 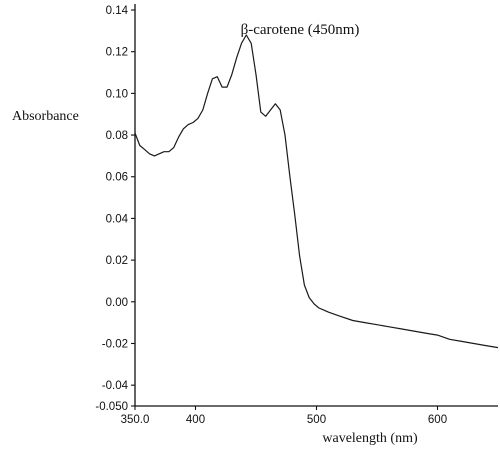 I want to click on y-axis-label: Absorbance, so click(x=45, y=116).